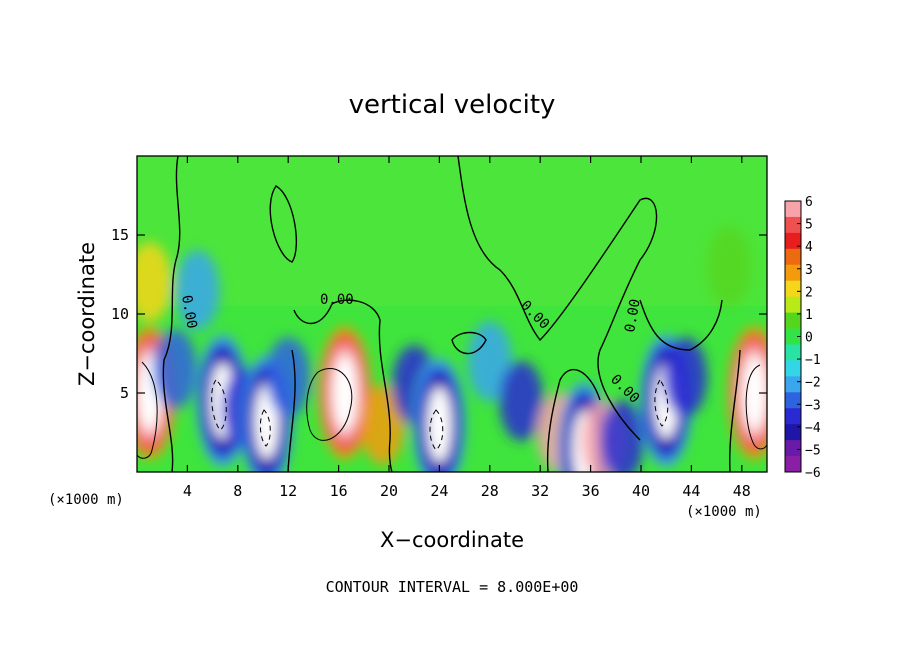 This screenshot has height=654, width=904. What do you see at coordinates (809, 292) in the screenshot?
I see `colorbar-tick-label: 2` at bounding box center [809, 292].